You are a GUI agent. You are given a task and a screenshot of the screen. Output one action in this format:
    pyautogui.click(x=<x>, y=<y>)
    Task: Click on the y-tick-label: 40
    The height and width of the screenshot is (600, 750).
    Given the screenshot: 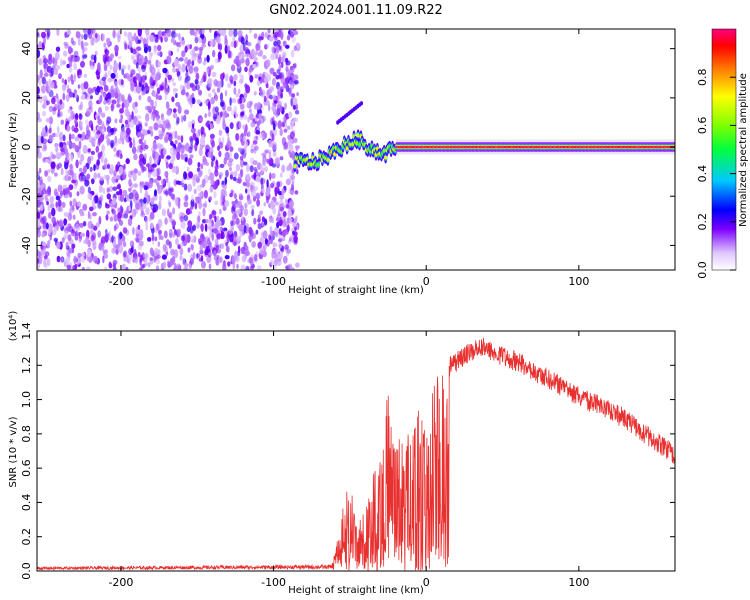 What is the action you would take?
    pyautogui.click(x=26, y=49)
    